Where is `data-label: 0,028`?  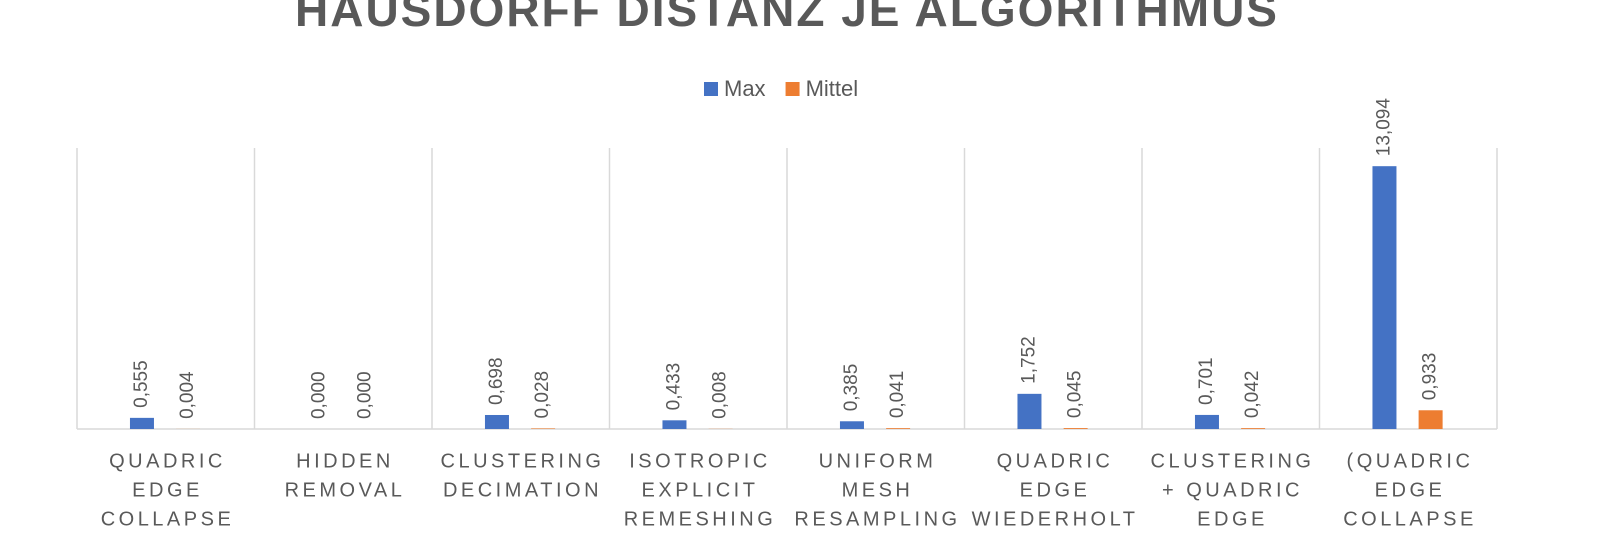
data-label: 0,028 is located at coordinates (542, 395).